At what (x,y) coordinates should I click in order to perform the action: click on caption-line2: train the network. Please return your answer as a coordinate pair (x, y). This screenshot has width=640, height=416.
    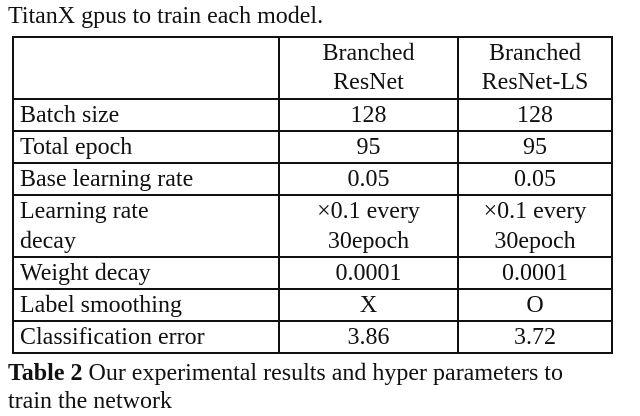
    Looking at the image, I should click on (90, 401).